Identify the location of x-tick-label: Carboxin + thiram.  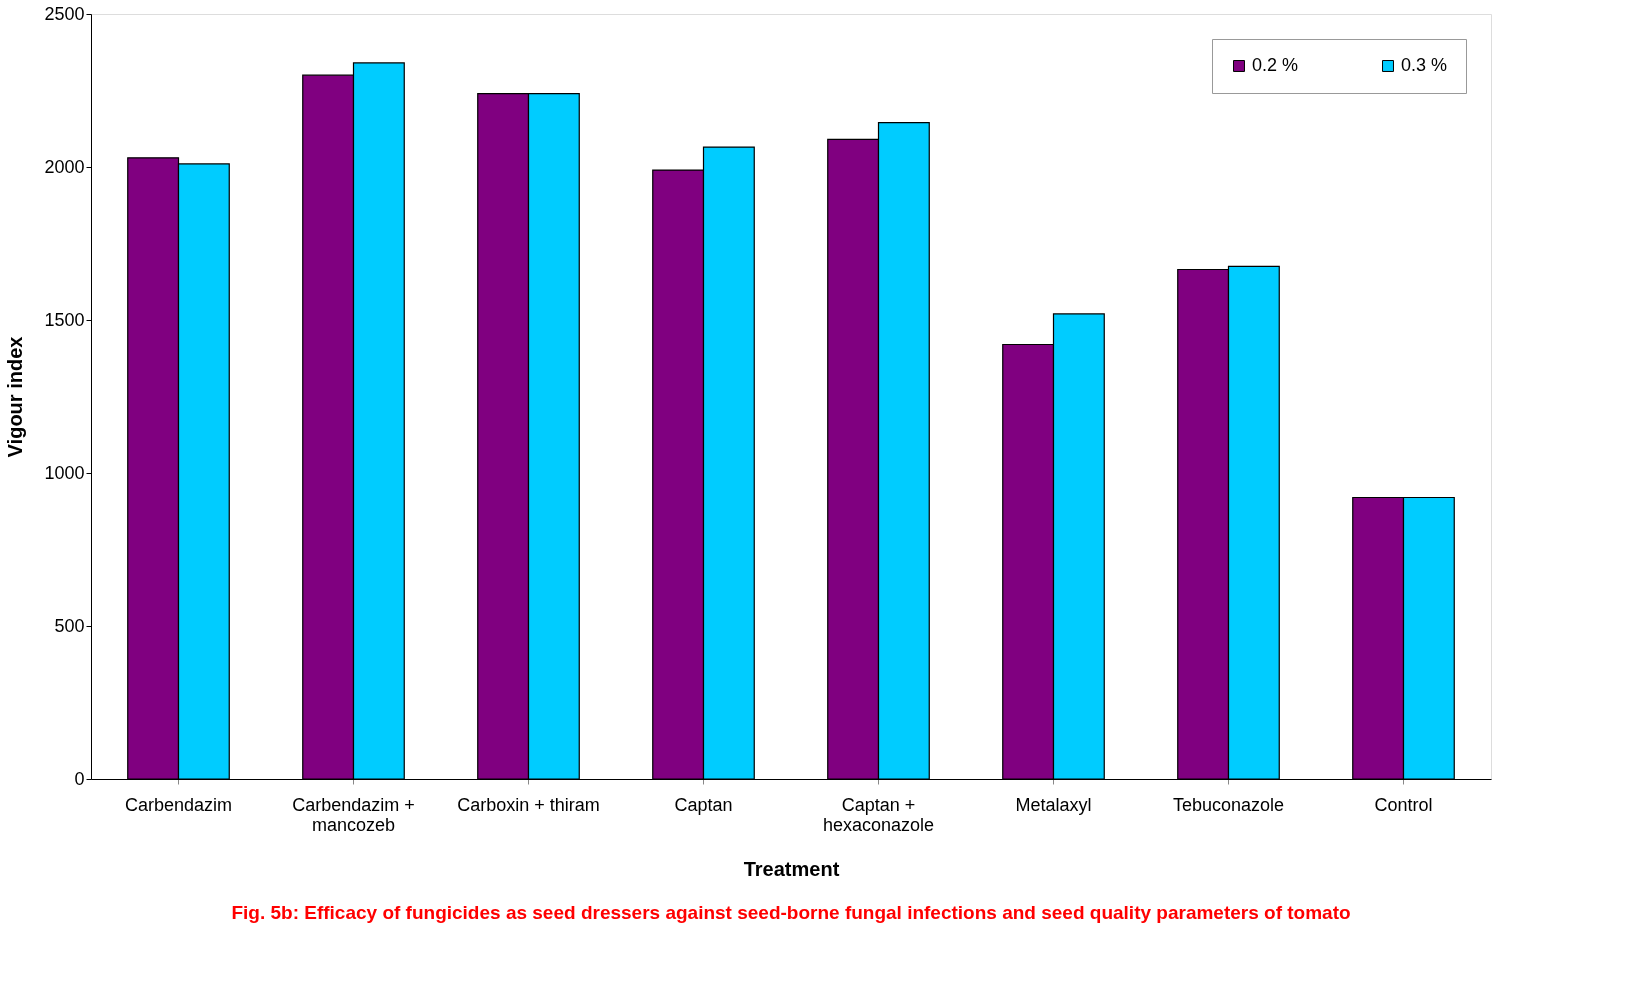
(528, 804).